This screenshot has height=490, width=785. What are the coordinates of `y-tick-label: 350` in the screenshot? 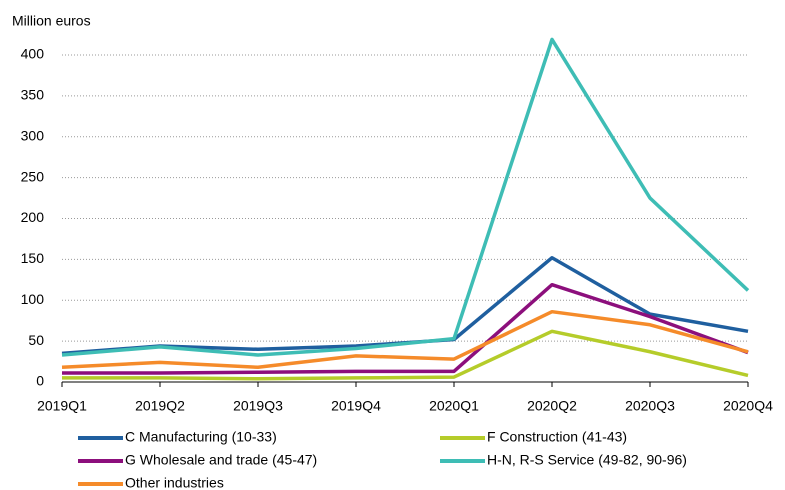 It's located at (33, 95).